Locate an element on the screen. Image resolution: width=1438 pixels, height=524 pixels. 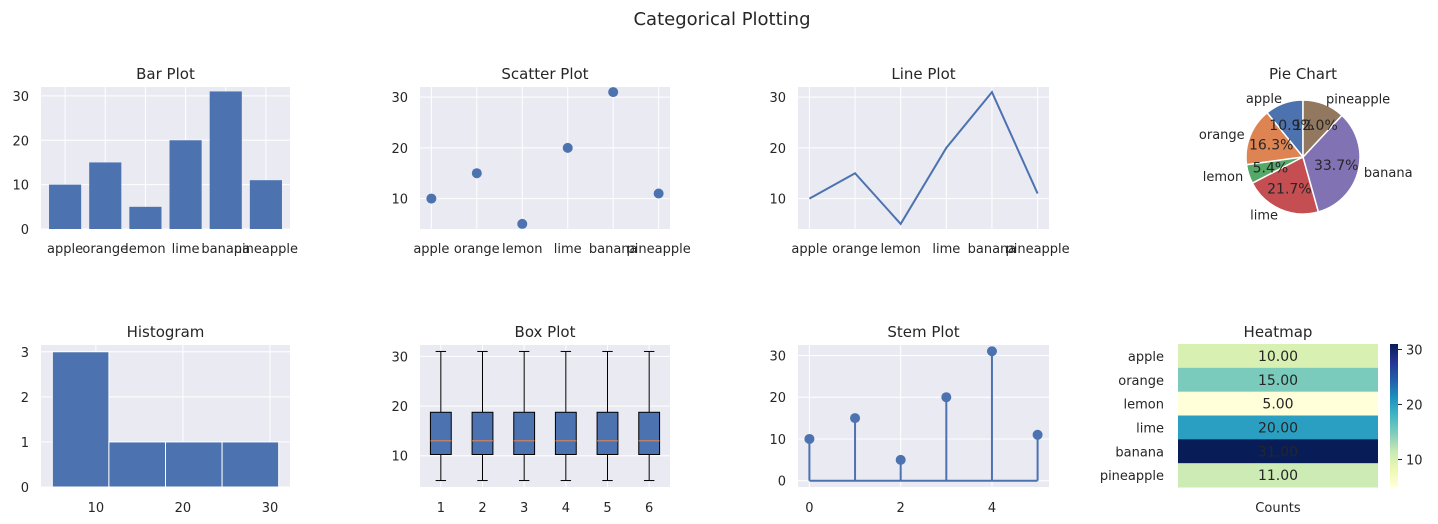
histogram-xtick-label: 20 is located at coordinates (183, 508).